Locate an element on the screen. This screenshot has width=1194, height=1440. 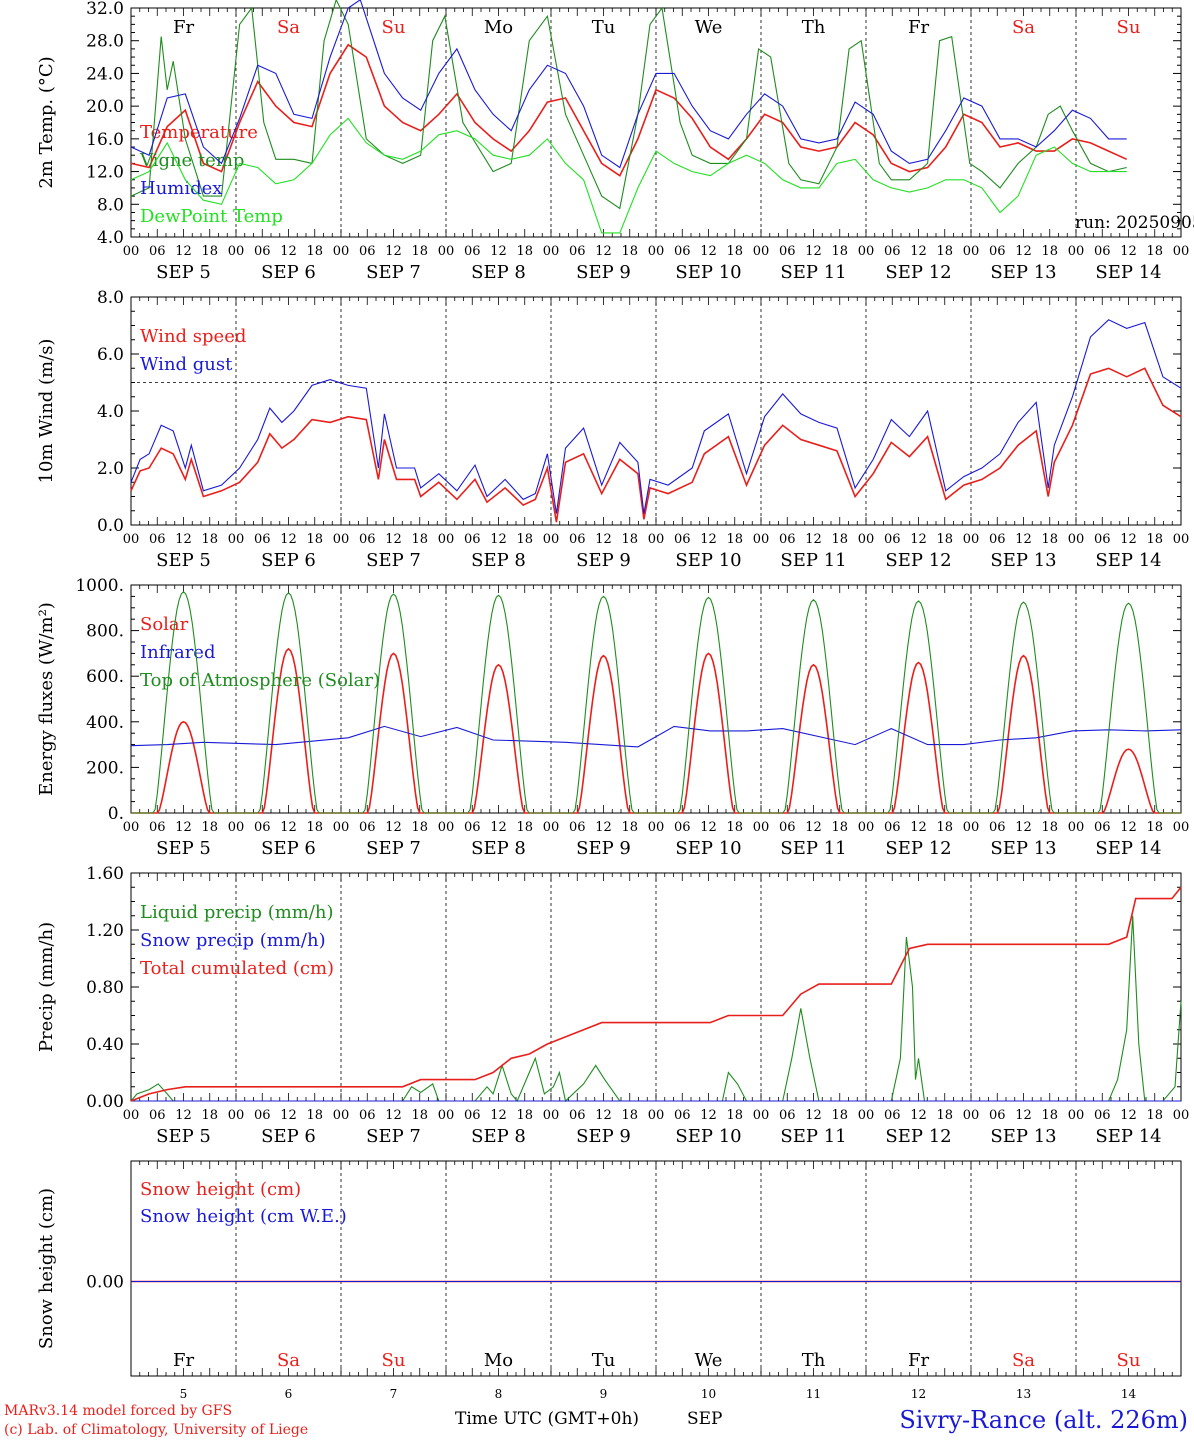
y-axis-label: Snow height (cm) is located at coordinates (46, 1268).